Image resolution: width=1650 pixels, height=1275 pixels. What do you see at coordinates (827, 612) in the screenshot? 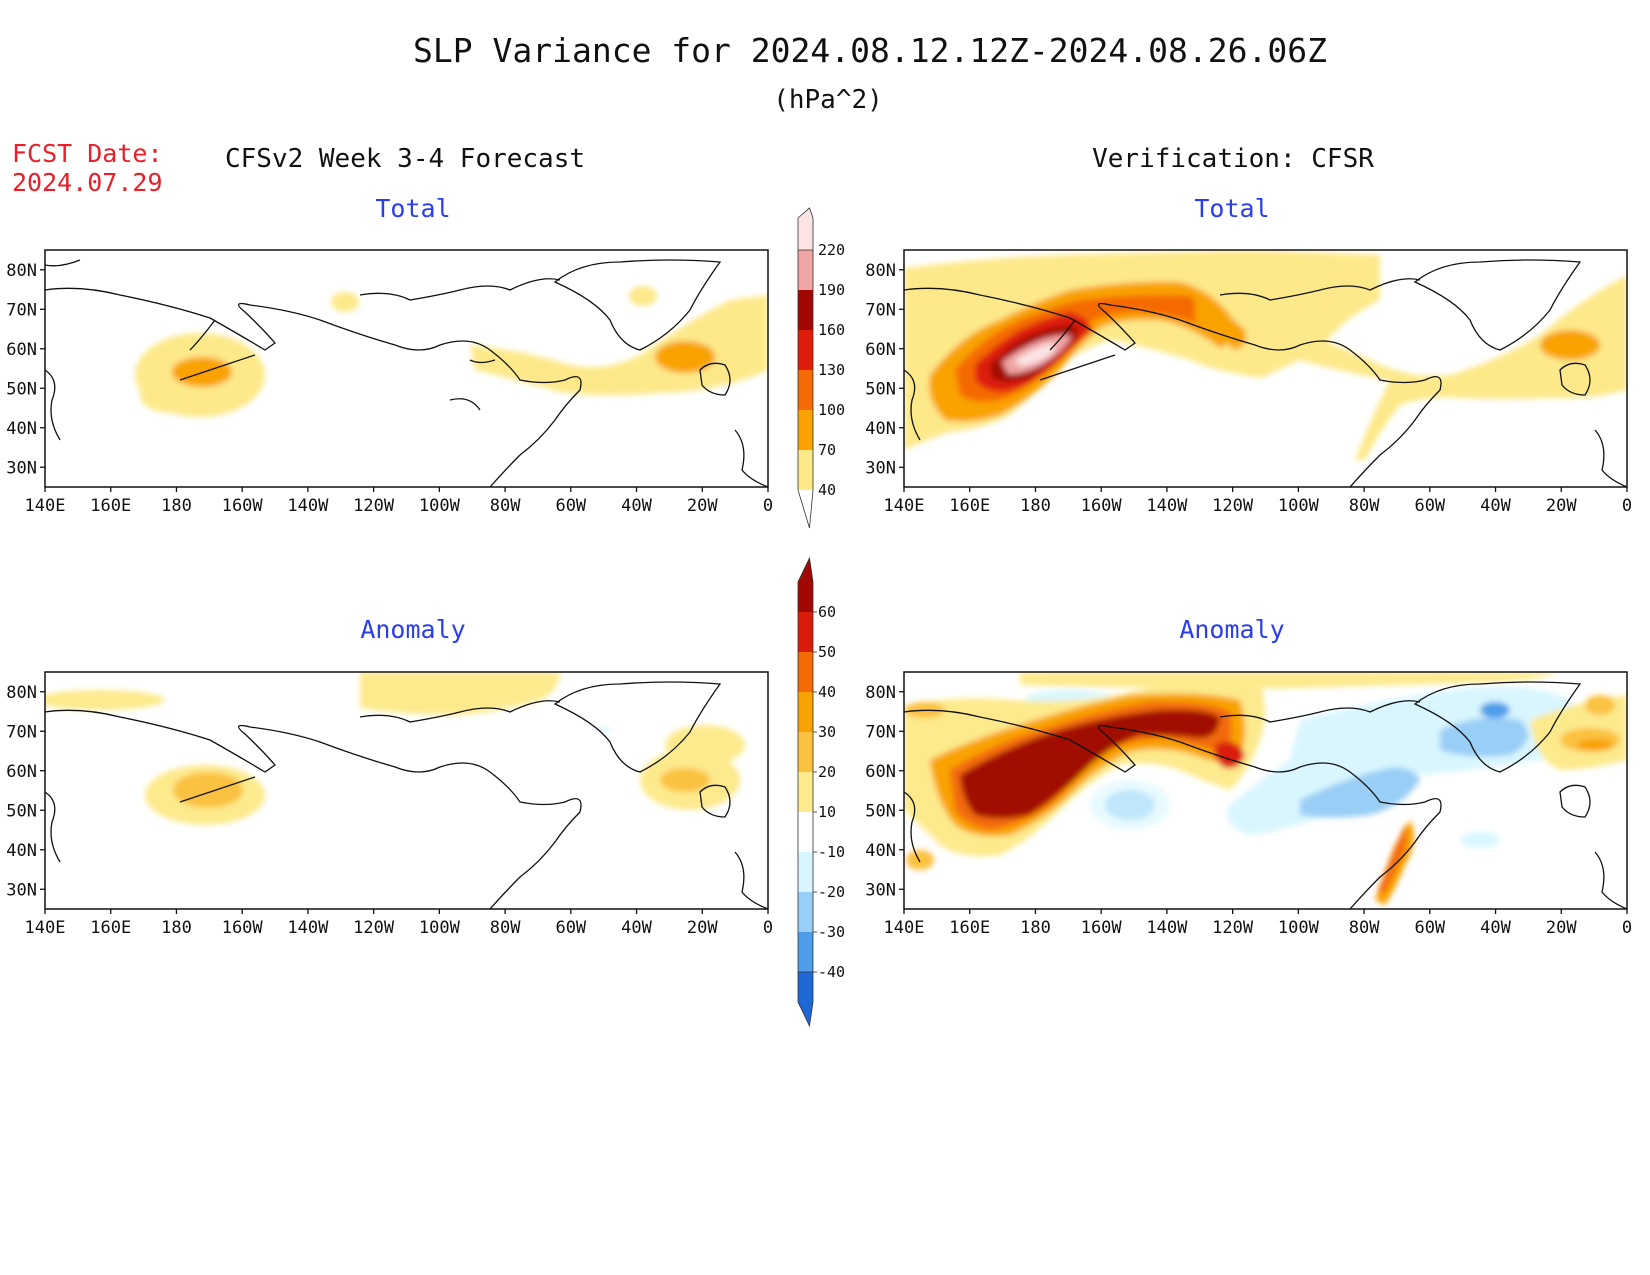
I see `colorbar-anomaly-label: 60` at bounding box center [827, 612].